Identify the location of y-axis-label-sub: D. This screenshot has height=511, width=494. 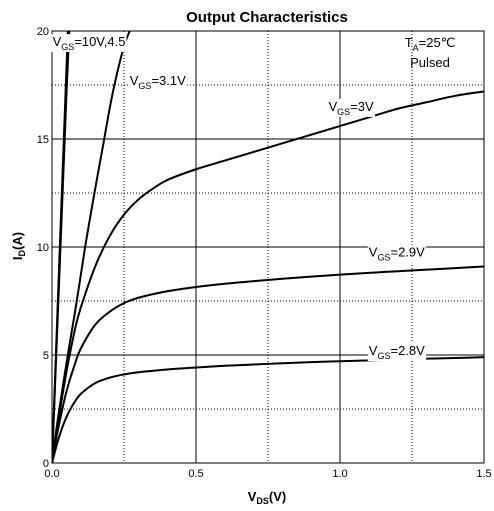
(22, 252).